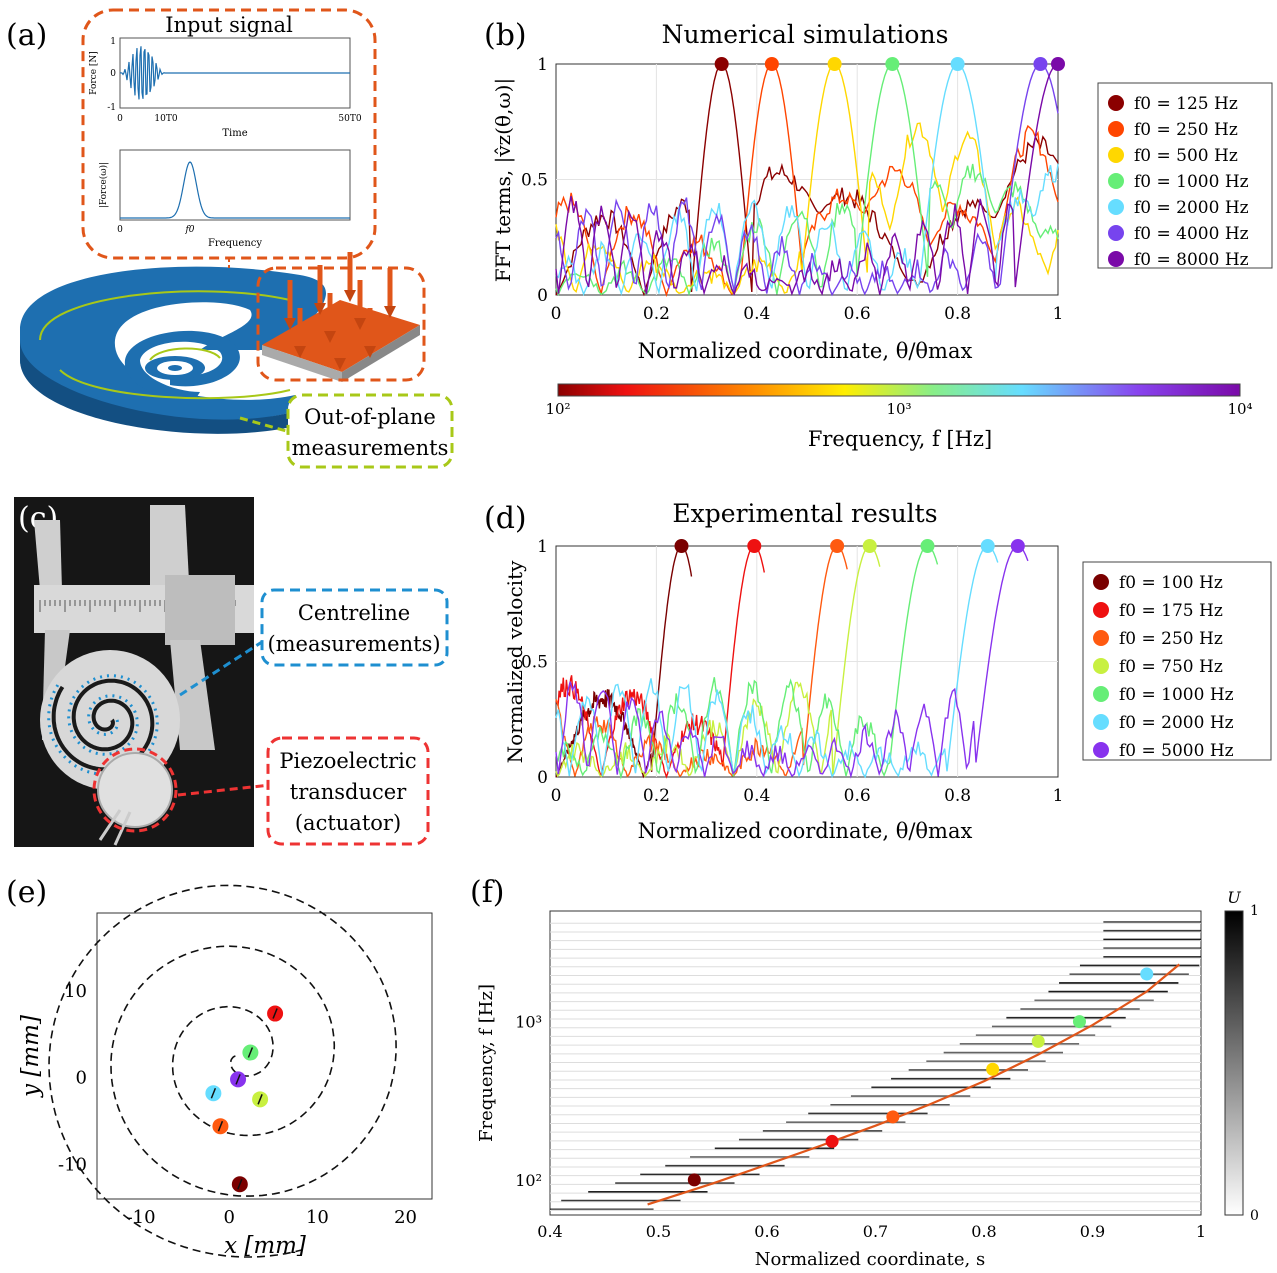 This screenshot has width=1277, height=1273. I want to click on fft-axes, so click(235, 185).